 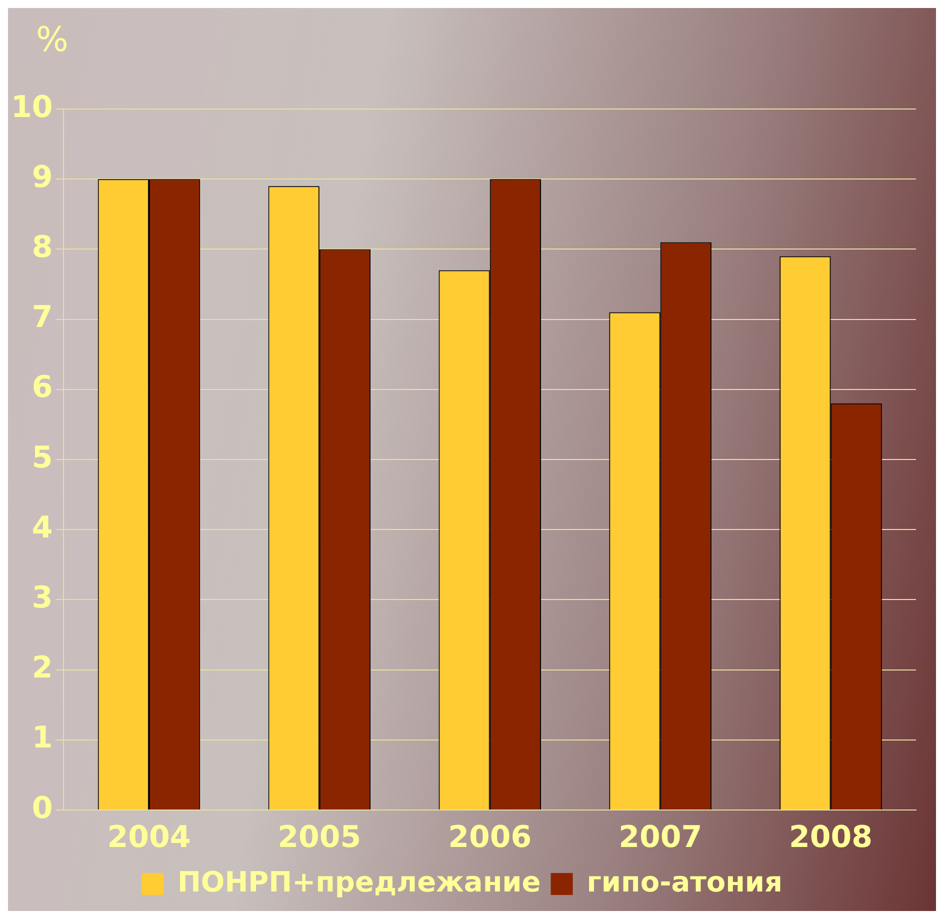 What do you see at coordinates (32, 107) in the screenshot?
I see `y-tick-label: 10` at bounding box center [32, 107].